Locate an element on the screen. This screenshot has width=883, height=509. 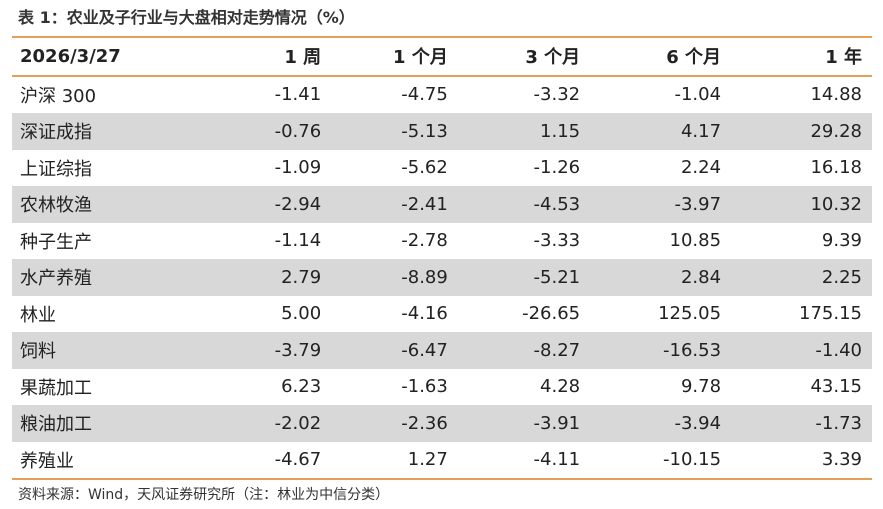
row-label: 农林牧渔 is located at coordinates (56, 206).